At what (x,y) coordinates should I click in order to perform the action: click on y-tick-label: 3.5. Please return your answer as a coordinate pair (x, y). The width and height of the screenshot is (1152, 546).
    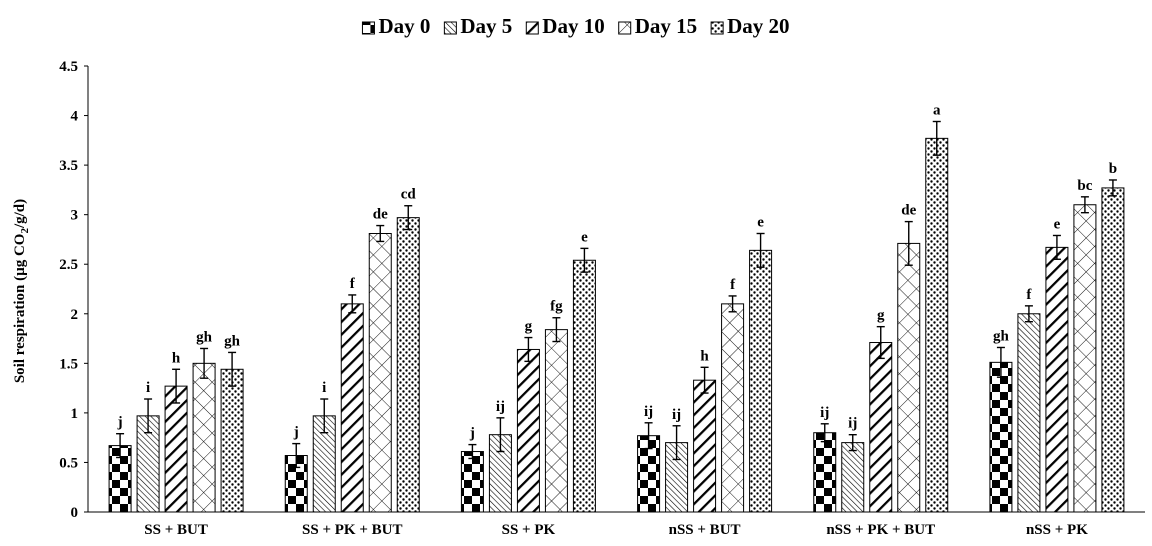
    Looking at the image, I should click on (68, 166).